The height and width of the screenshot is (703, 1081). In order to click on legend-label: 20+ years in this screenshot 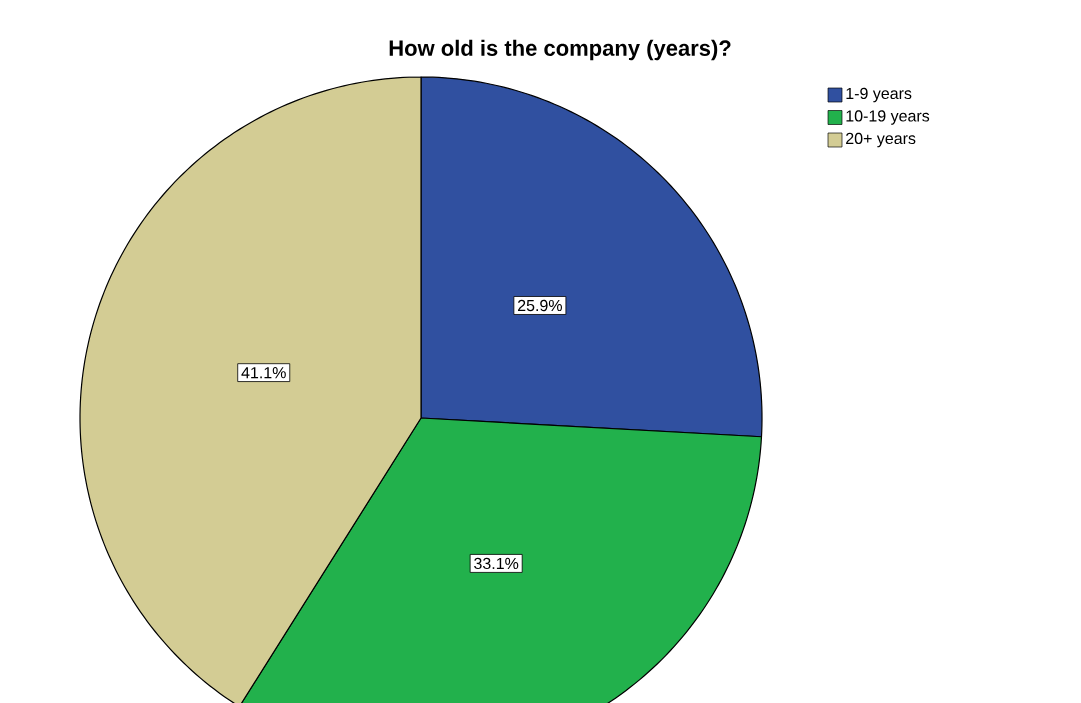, I will do `click(881, 140)`.